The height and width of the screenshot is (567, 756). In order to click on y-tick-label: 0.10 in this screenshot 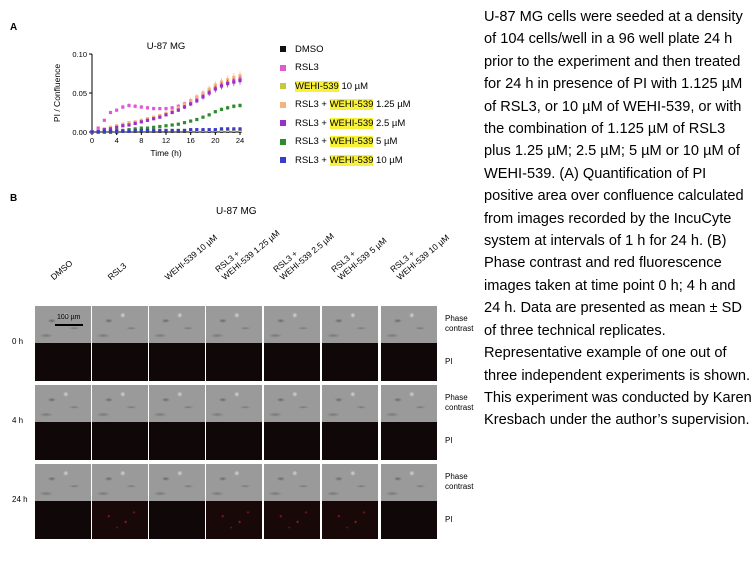, I will do `click(79, 54)`.